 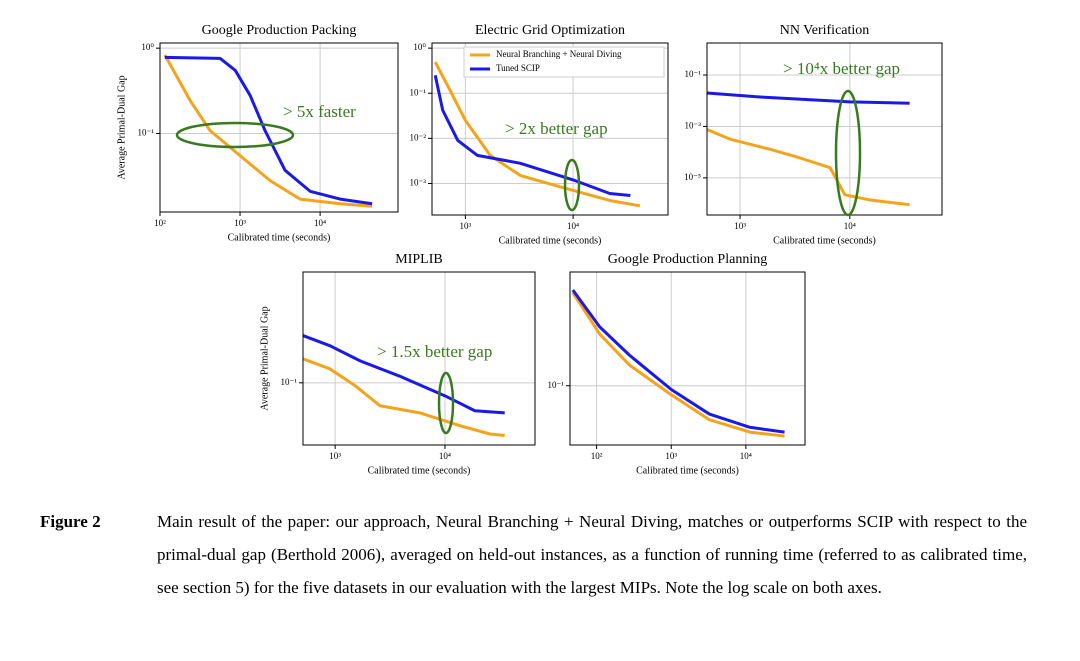 I want to click on annotation: > 5x faster, so click(x=319, y=111).